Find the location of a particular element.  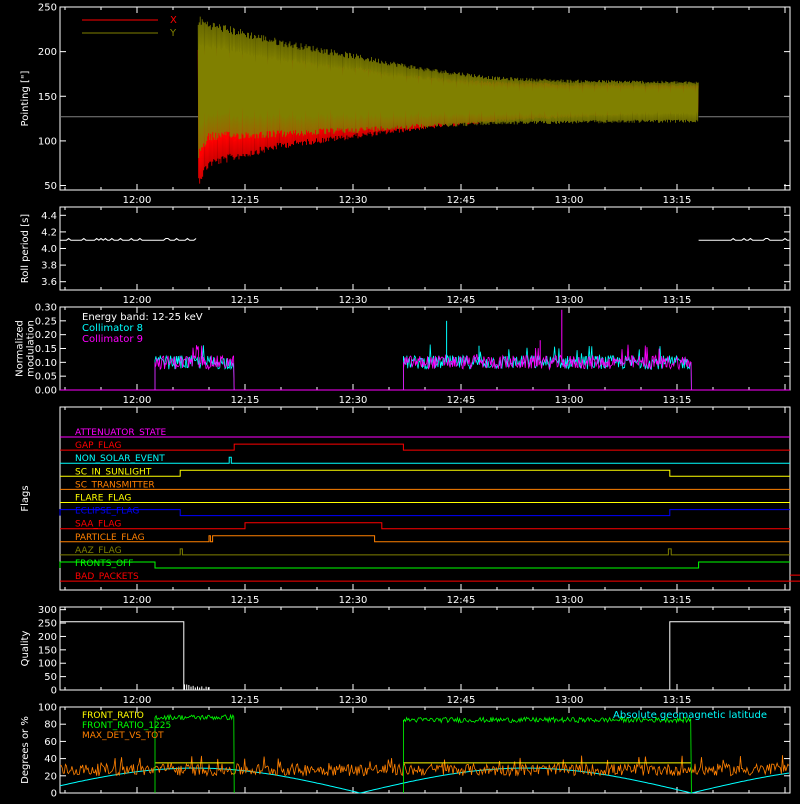

percent-ytick-label: 0 is located at coordinates (54, 794).